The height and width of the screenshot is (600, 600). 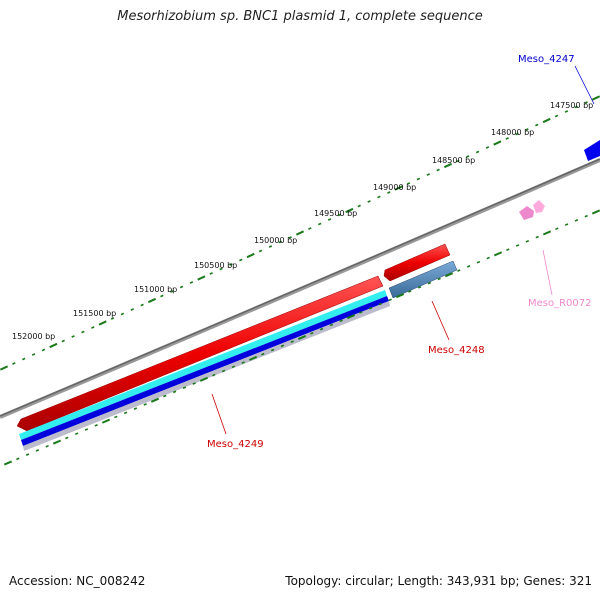 What do you see at coordinates (547, 272) in the screenshot?
I see `leader-meso-r0072` at bounding box center [547, 272].